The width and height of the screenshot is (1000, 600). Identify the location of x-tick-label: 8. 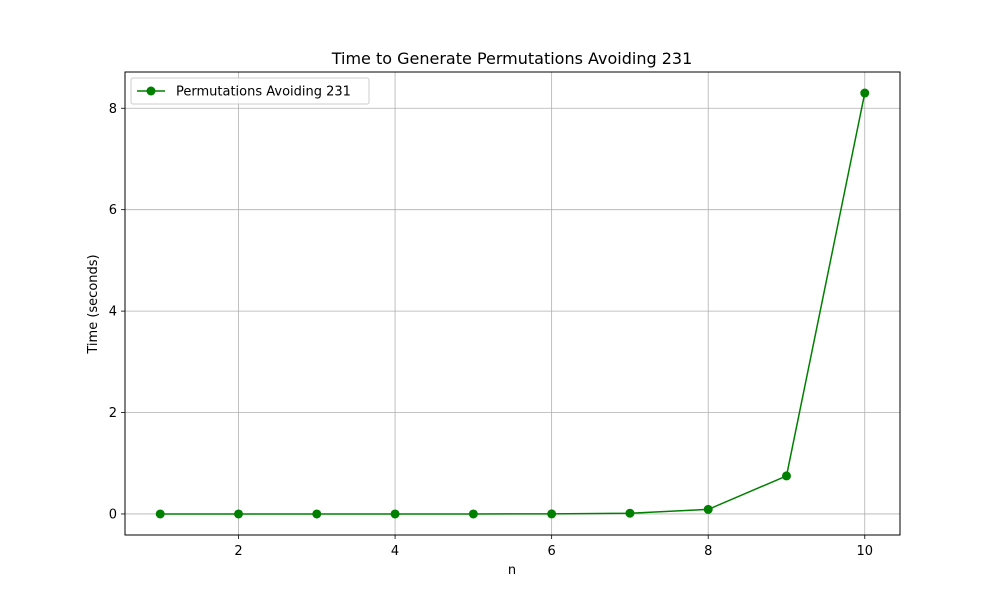
(708, 551).